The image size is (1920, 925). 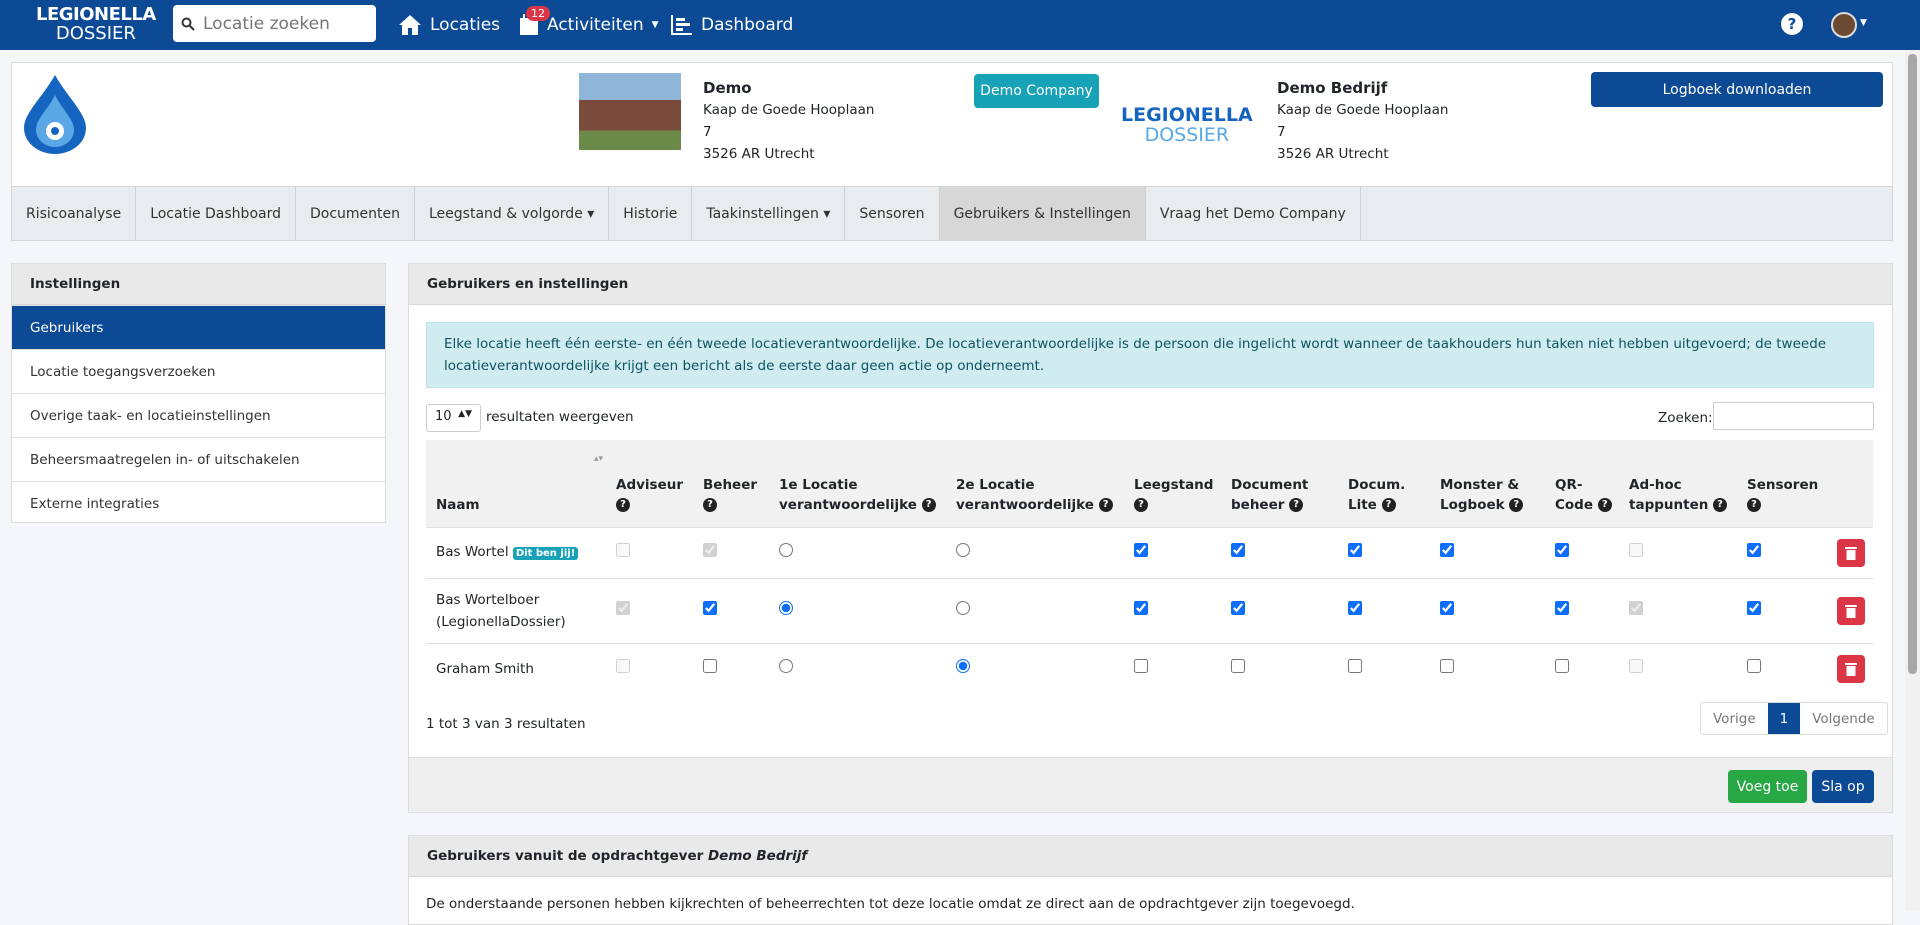 I want to click on caret: ▾, so click(x=588, y=213).